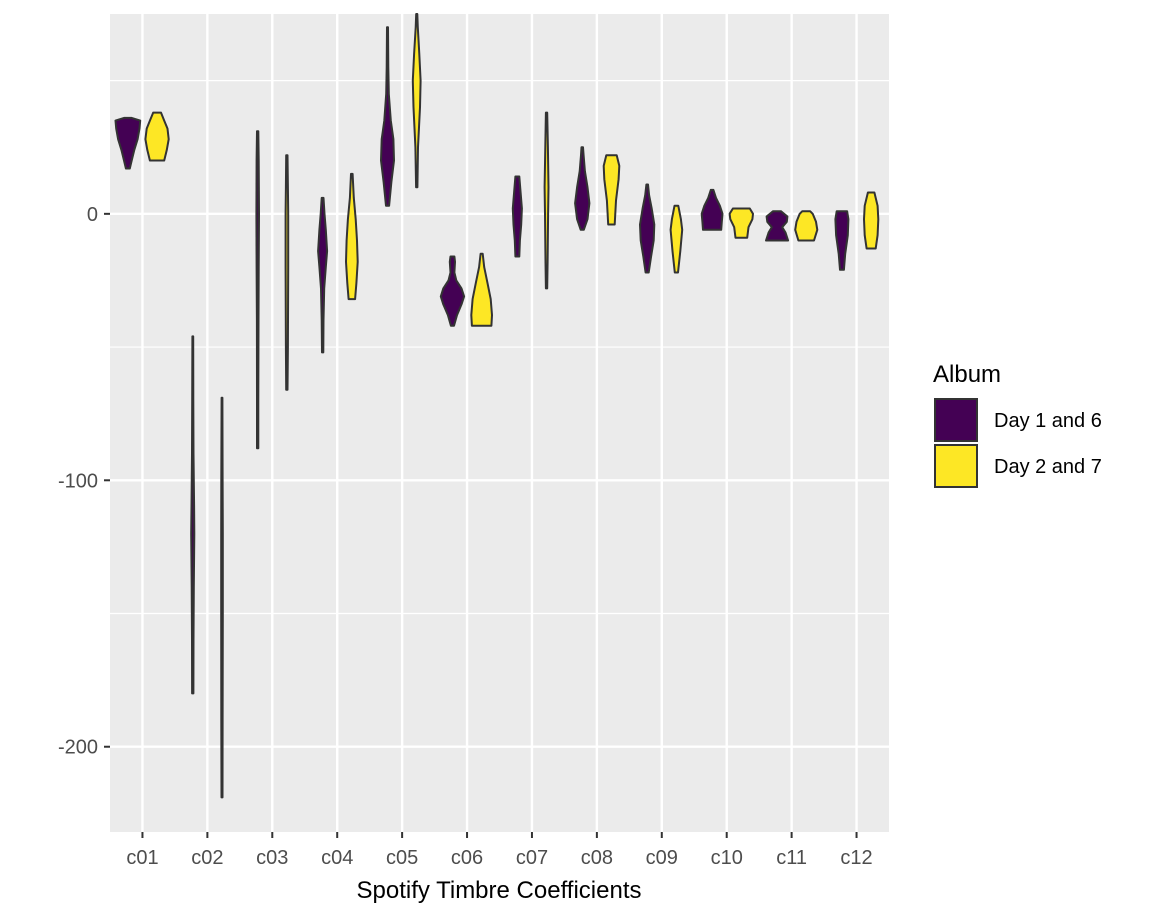  I want to click on x-tick-label: c02, so click(207, 858).